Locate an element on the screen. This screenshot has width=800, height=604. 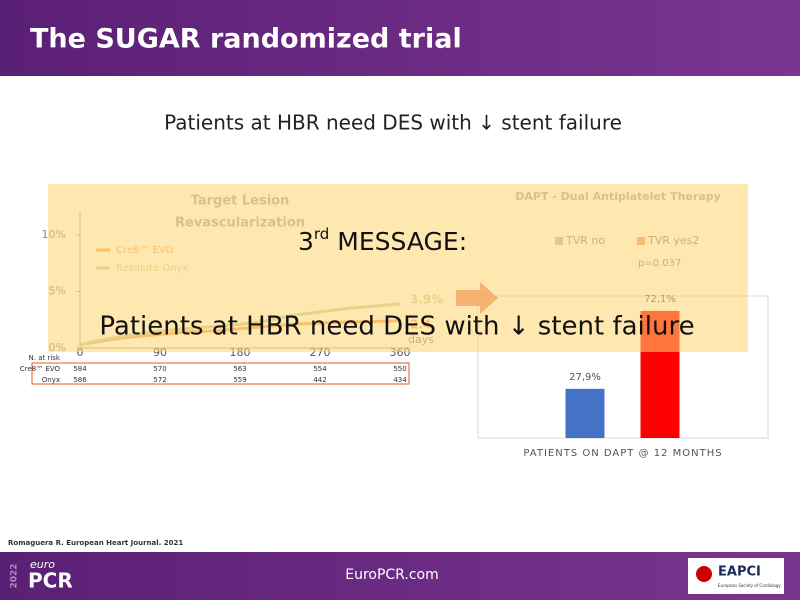
arrow is located at coordinates (477, 298).